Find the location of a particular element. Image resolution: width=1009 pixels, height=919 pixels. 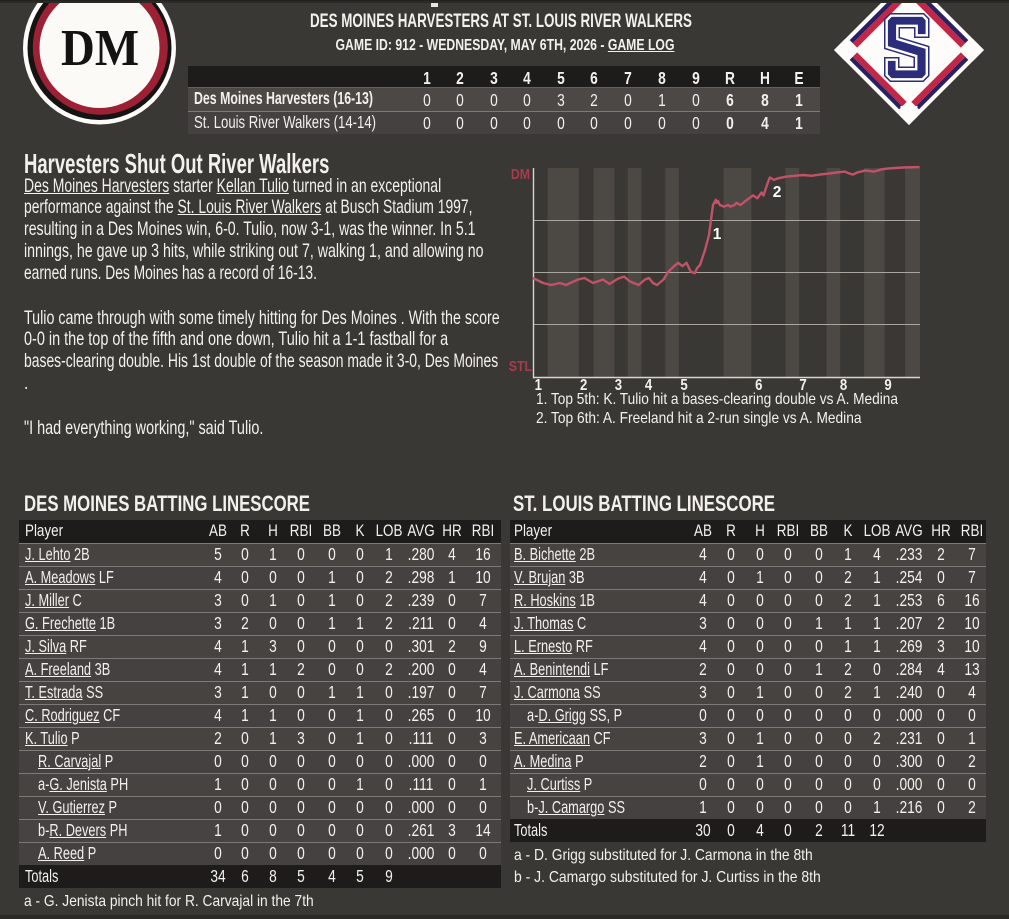

svg-text: 6 is located at coordinates (758, 385).